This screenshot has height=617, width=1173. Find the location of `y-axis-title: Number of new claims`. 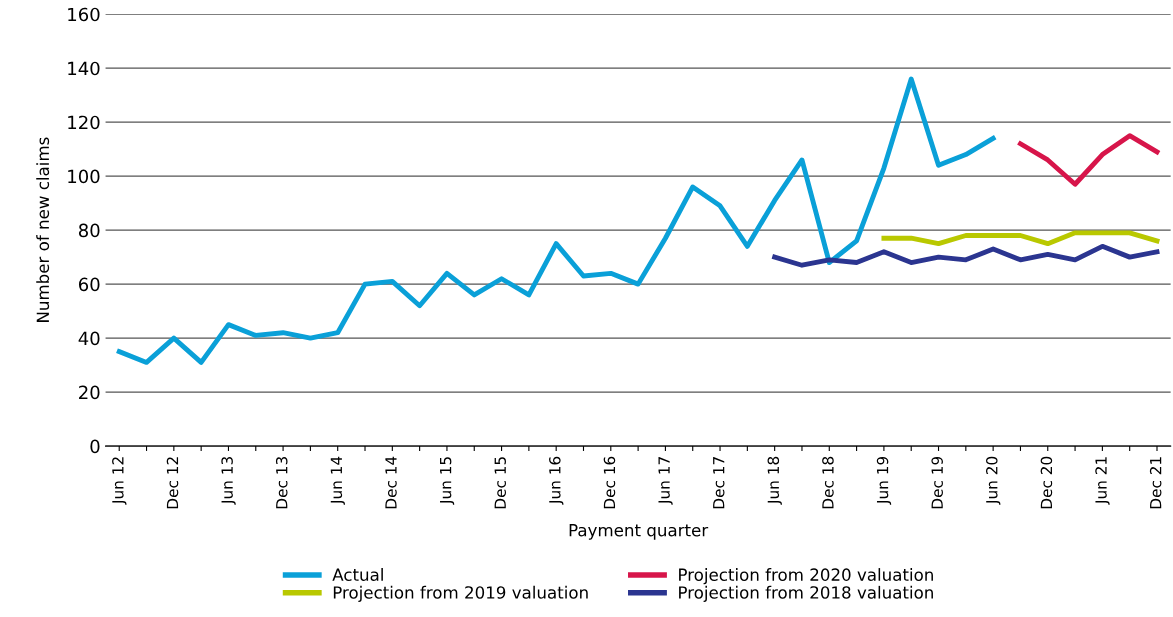

y-axis-title: Number of new claims is located at coordinates (43, 229).